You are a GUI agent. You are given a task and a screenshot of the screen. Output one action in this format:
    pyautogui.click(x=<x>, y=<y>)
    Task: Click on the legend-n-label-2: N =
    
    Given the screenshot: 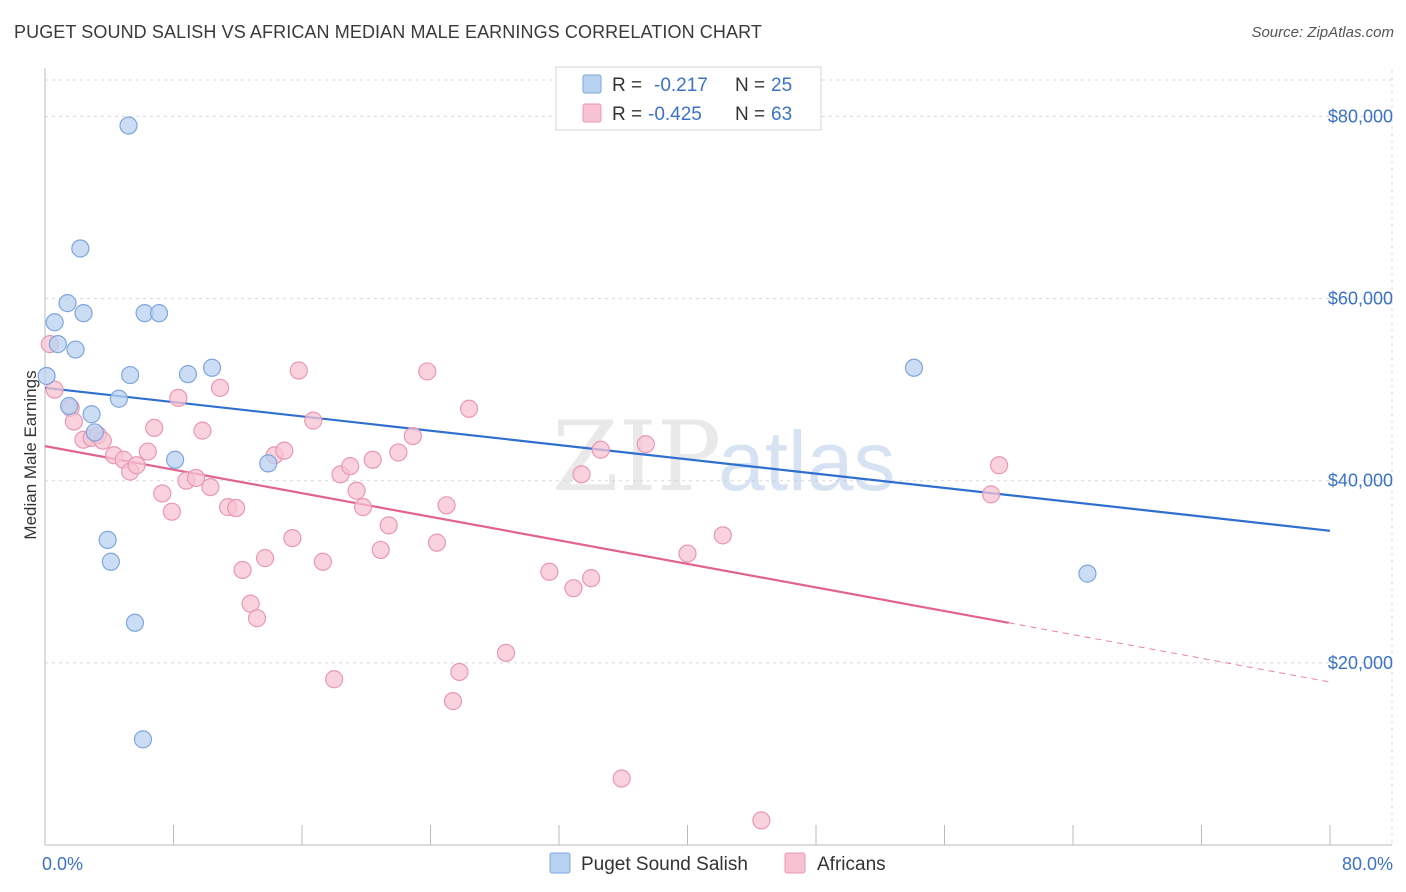 What is the action you would take?
    pyautogui.click(x=750, y=114)
    